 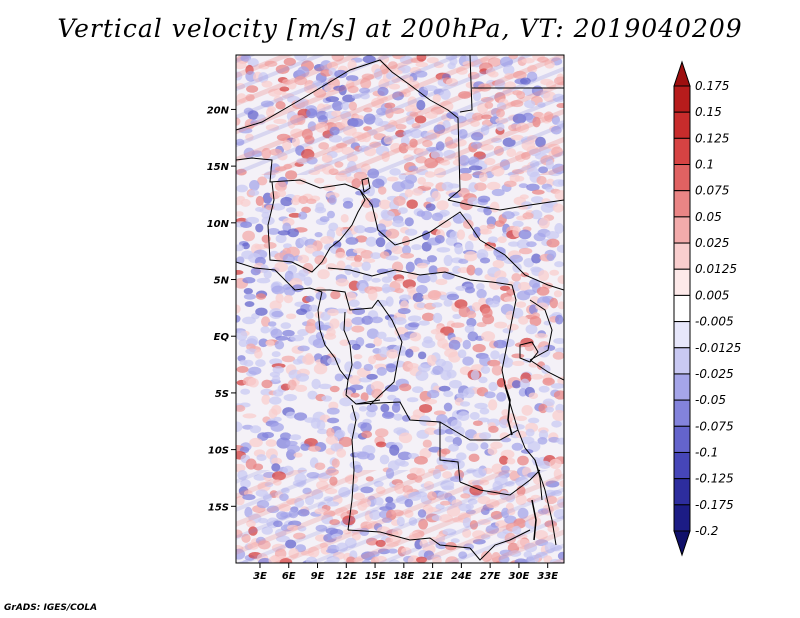 I want to click on lat-label: 10N, so click(x=218, y=224).